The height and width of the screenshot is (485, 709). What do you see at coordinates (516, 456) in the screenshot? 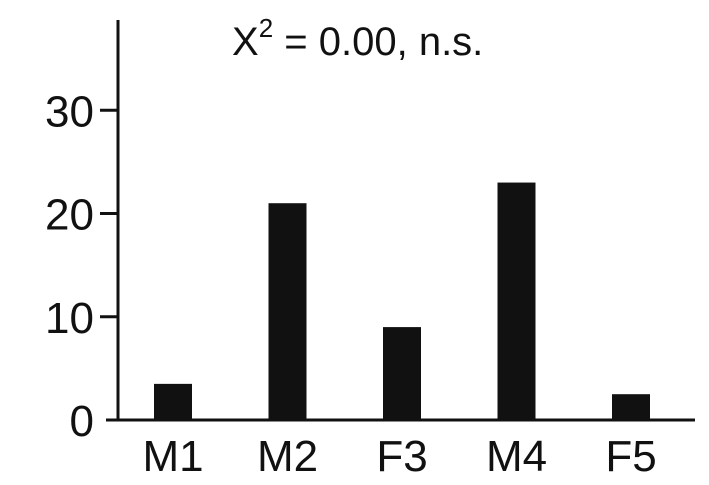
I see `x-tick-label: M4` at bounding box center [516, 456].